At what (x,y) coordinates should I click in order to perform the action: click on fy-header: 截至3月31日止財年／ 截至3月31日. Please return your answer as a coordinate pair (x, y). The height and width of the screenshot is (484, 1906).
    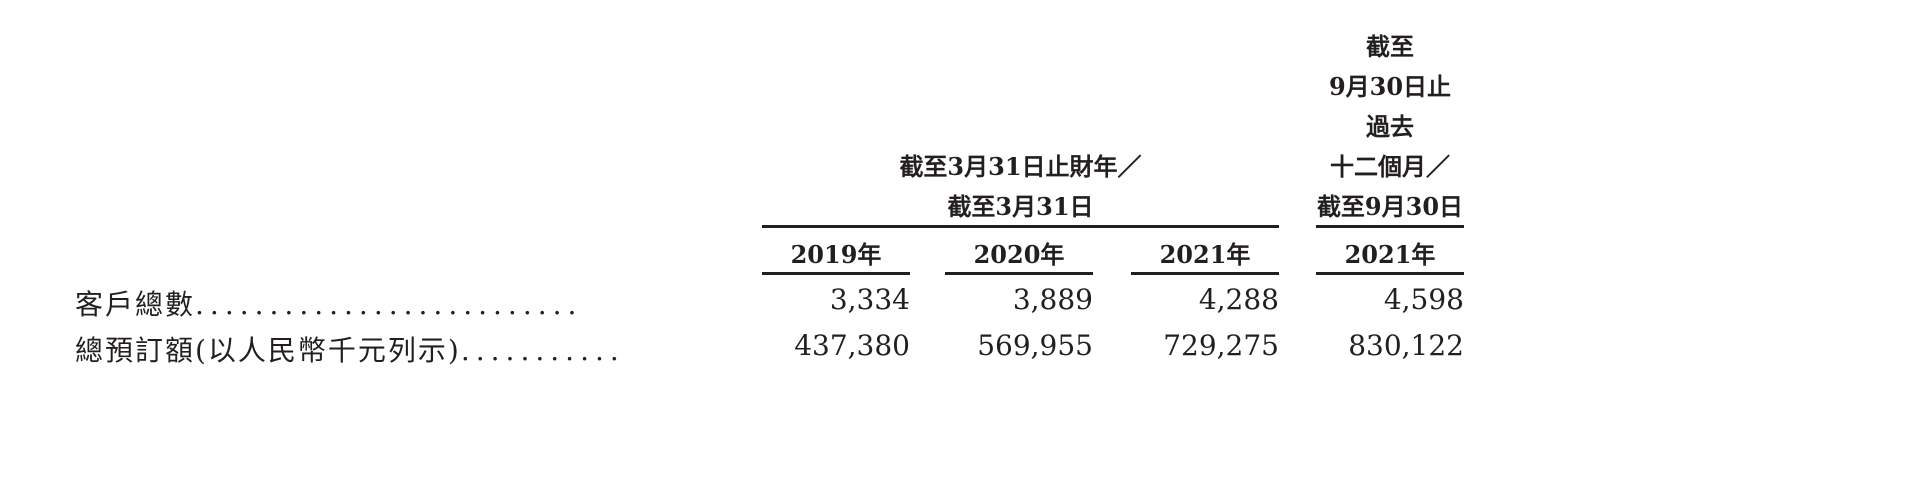
    Looking at the image, I should click on (1020, 187).